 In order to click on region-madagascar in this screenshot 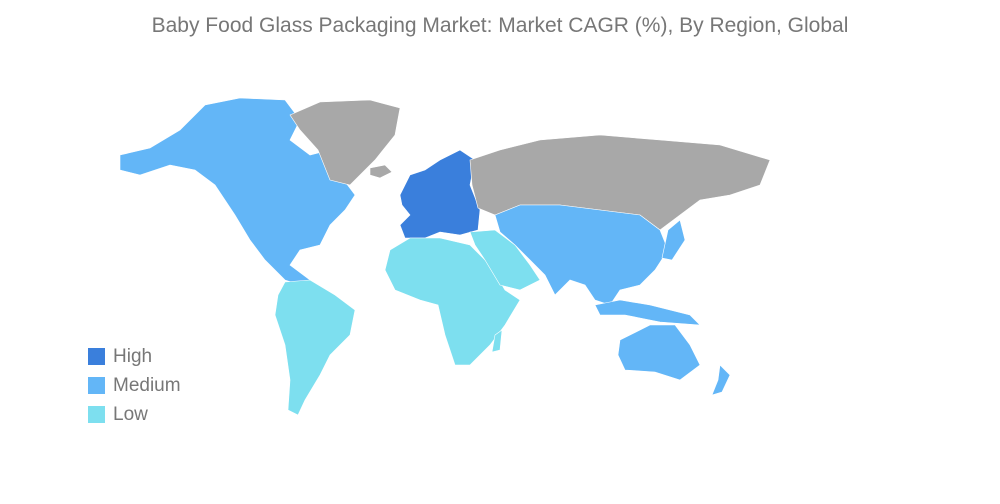, I will do `click(497, 341)`.